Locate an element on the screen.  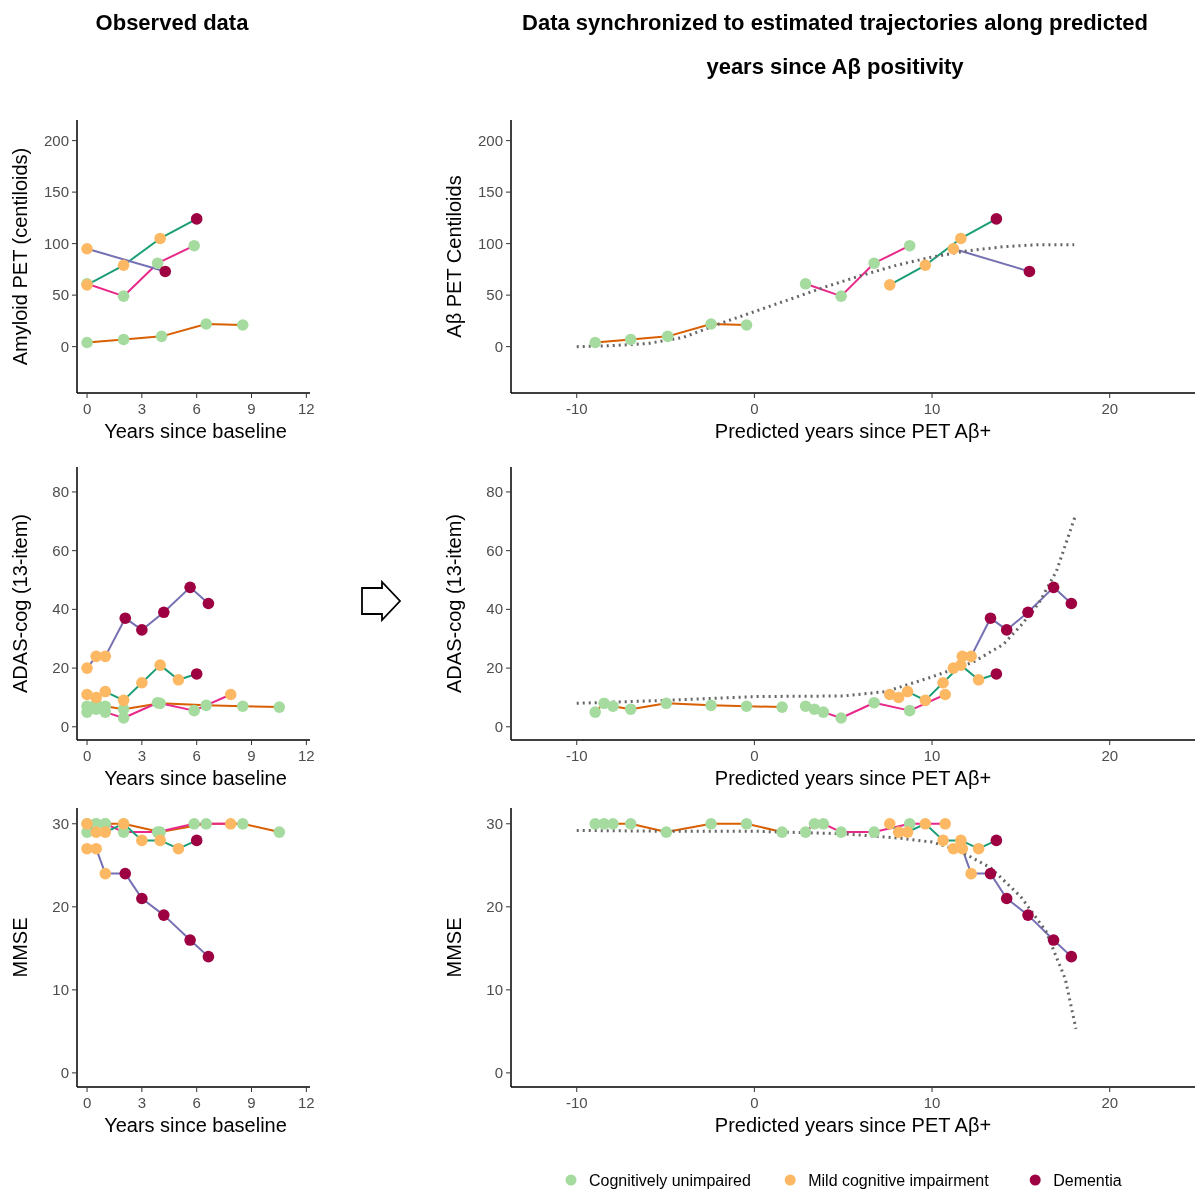
y-axis-title: Aβ PET Centiloids is located at coordinates (454, 256).